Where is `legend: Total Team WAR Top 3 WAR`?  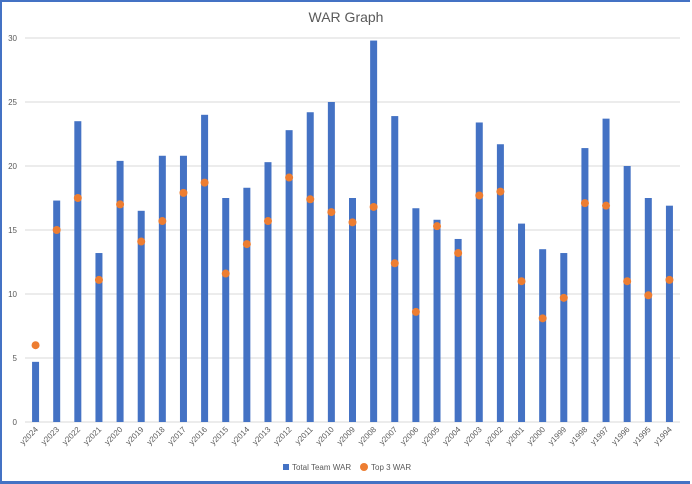 legend: Total Team WAR Top 3 WAR is located at coordinates (347, 467).